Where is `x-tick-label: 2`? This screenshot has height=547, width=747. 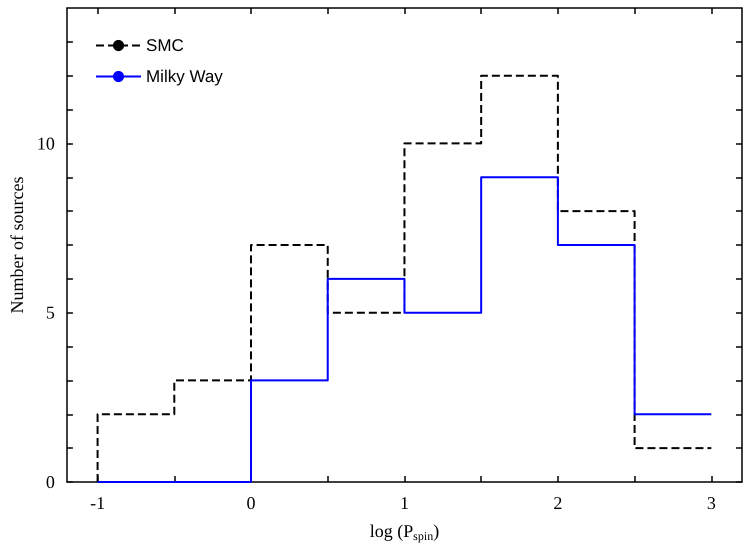 x-tick-label: 2 is located at coordinates (557, 503).